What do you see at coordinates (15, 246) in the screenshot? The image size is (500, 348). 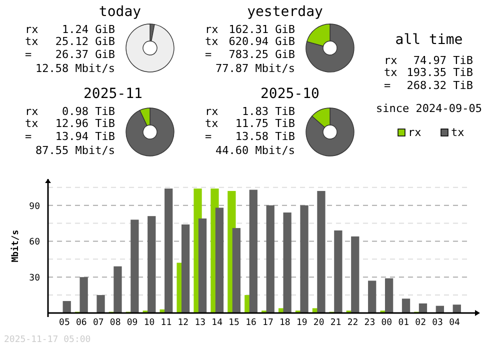 I see `y-axis-title: Mbit/s` at bounding box center [15, 246].